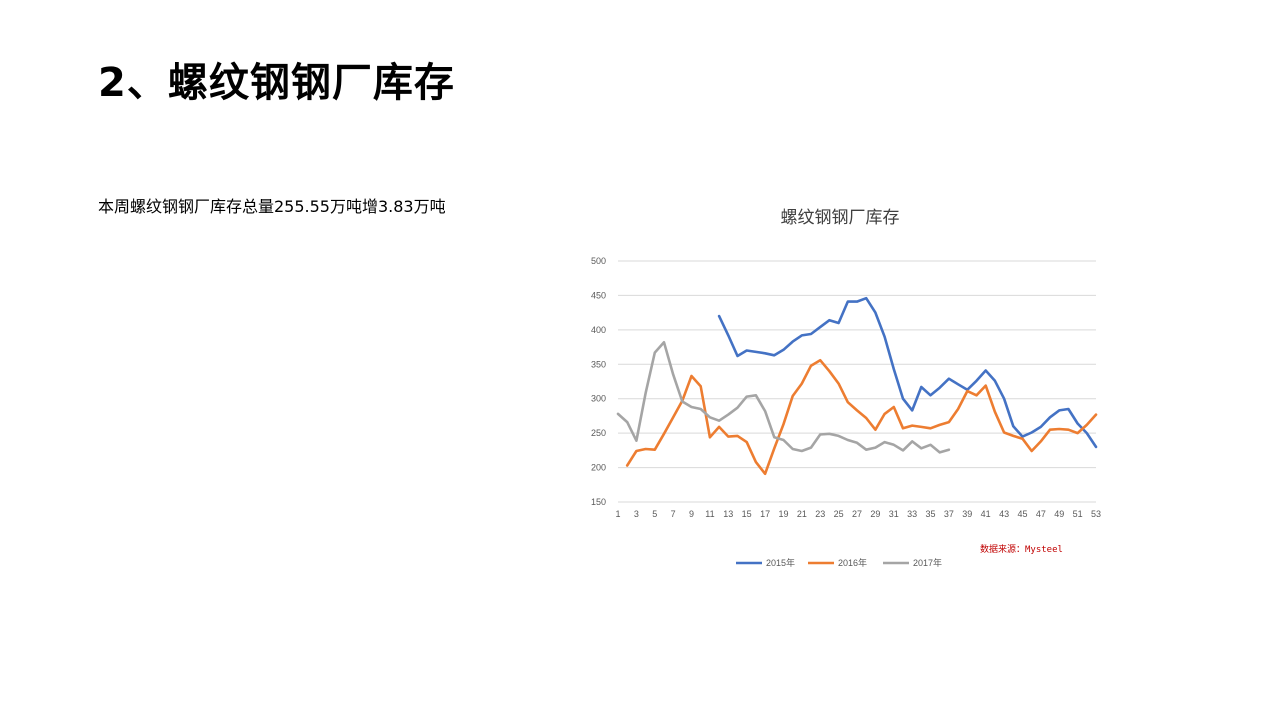 Image resolution: width=1280 pixels, height=720 pixels. Describe the element at coordinates (840, 218) in the screenshot. I see `chart-title: 螺纹钢钢厂库存` at that location.